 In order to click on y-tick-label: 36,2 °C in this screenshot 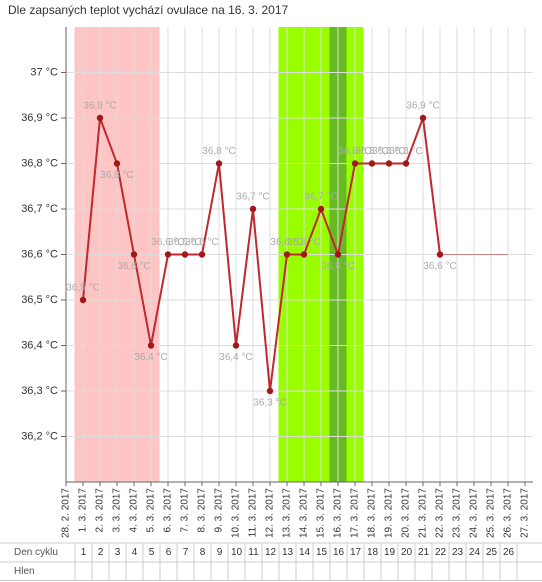, I will do `click(39, 436)`.